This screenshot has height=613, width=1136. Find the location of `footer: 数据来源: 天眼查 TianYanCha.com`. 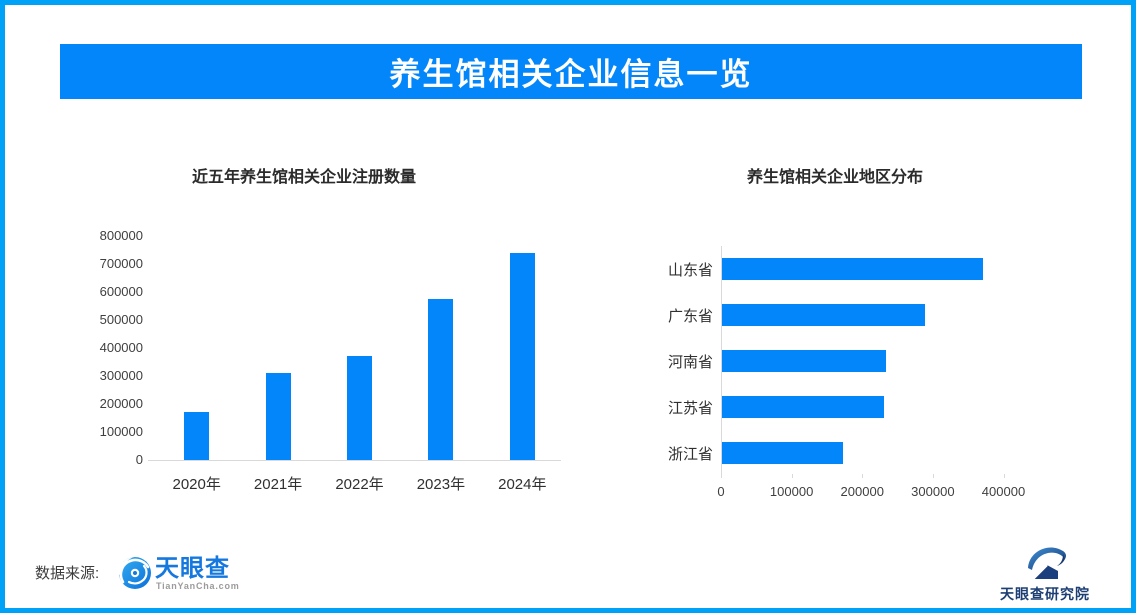

footer: 数据来源: 天眼查 TianYanCha.com is located at coordinates (568, 571).